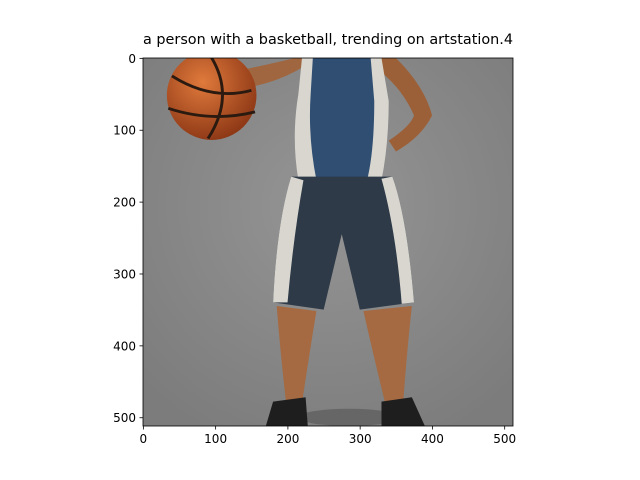 The image size is (640, 480). What do you see at coordinates (124, 274) in the screenshot?
I see `y-tick-label: 300` at bounding box center [124, 274].